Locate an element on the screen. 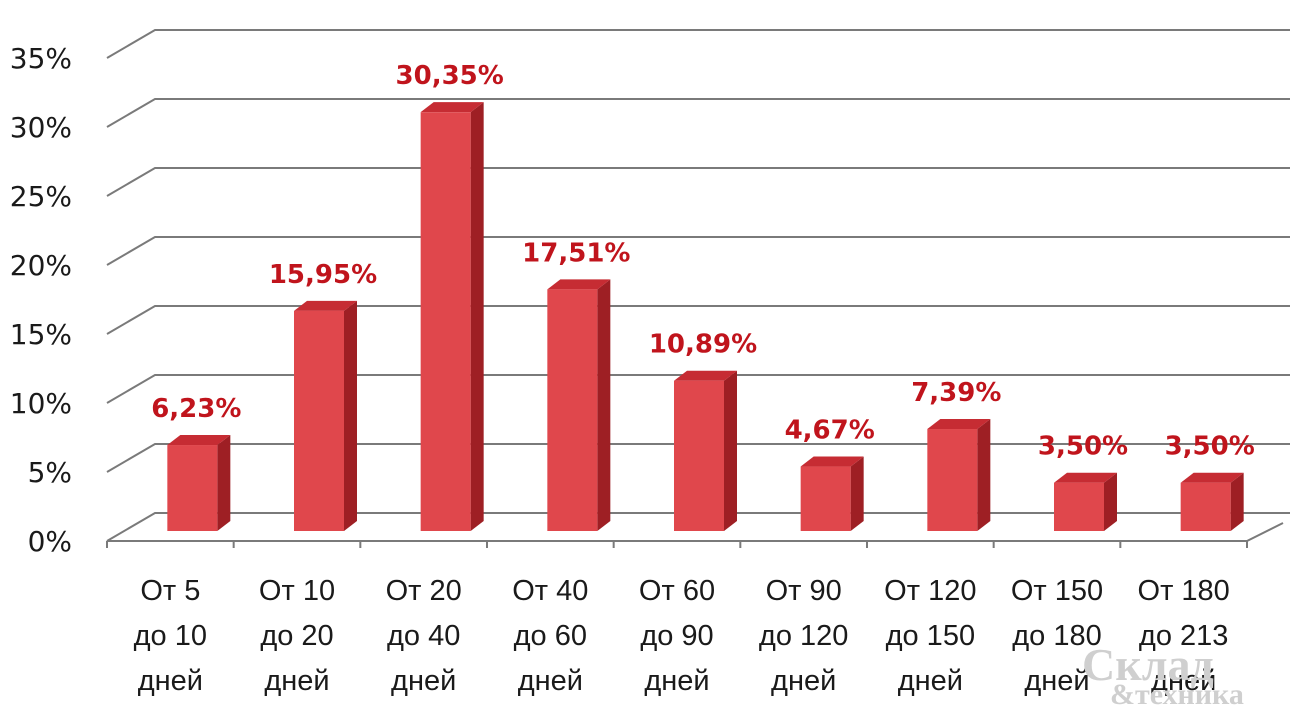 This screenshot has height=714, width=1304. y-tick-label: 15% is located at coordinates (41, 334).